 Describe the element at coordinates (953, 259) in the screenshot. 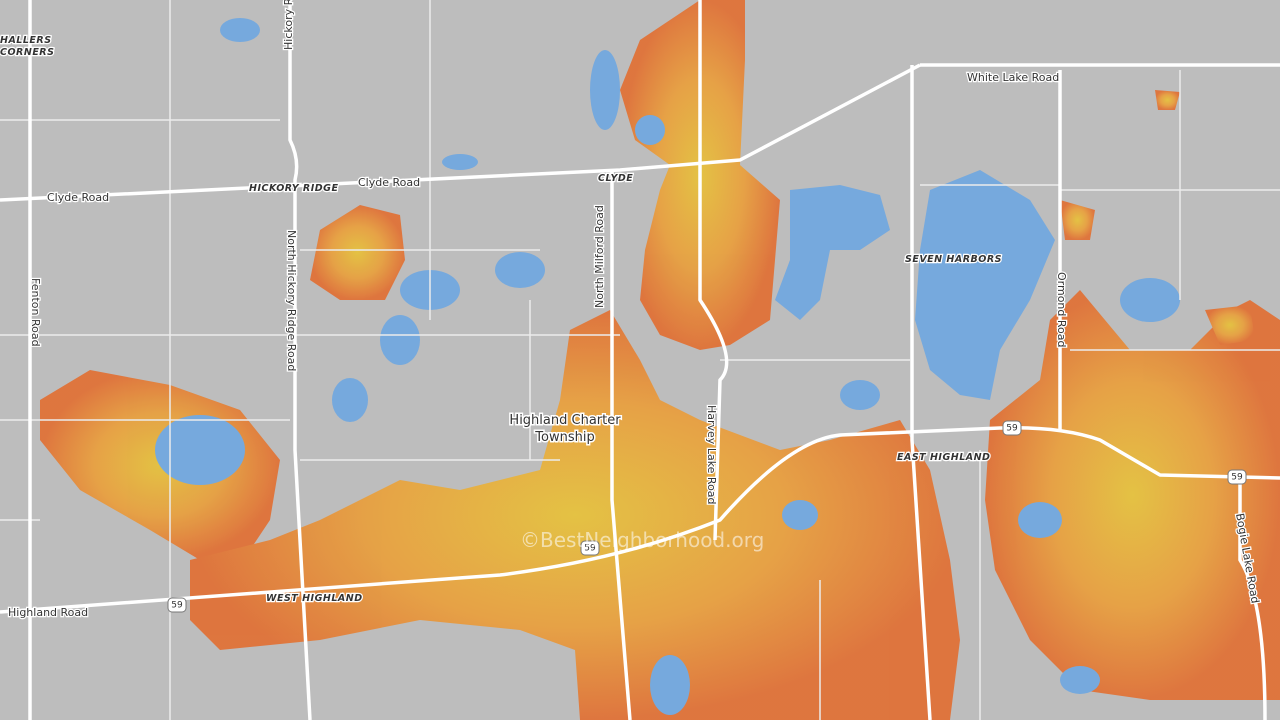

I see `place-label: SEVEN HARBORS` at that location.